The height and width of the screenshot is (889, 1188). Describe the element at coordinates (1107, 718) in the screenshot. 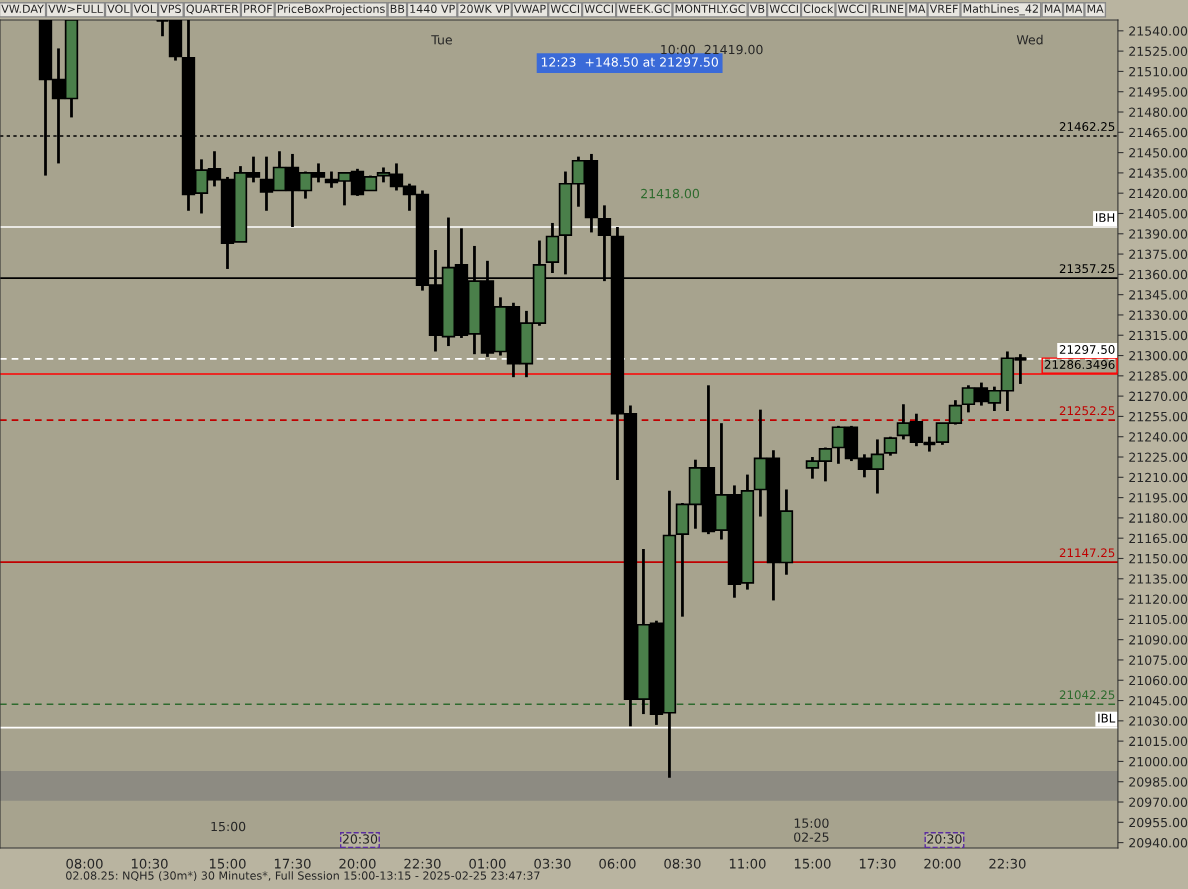

I see `ref-line-label: IBL` at that location.